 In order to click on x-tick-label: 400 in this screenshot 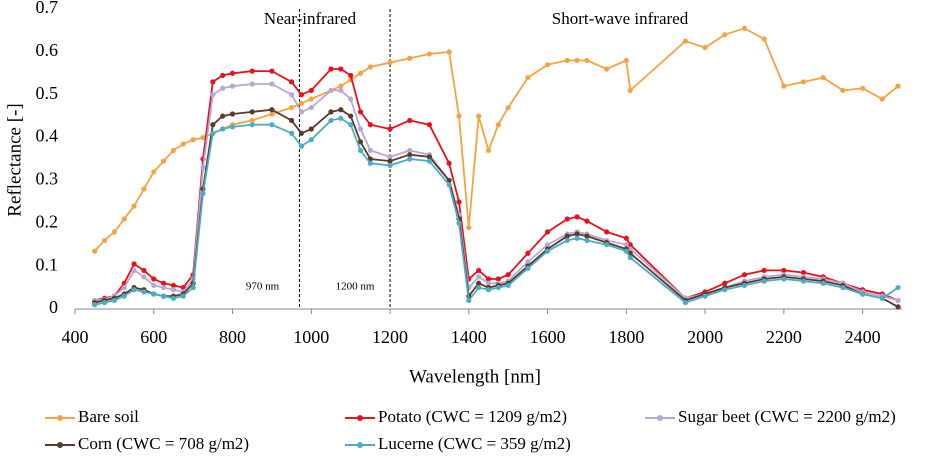, I will do `click(75, 337)`.